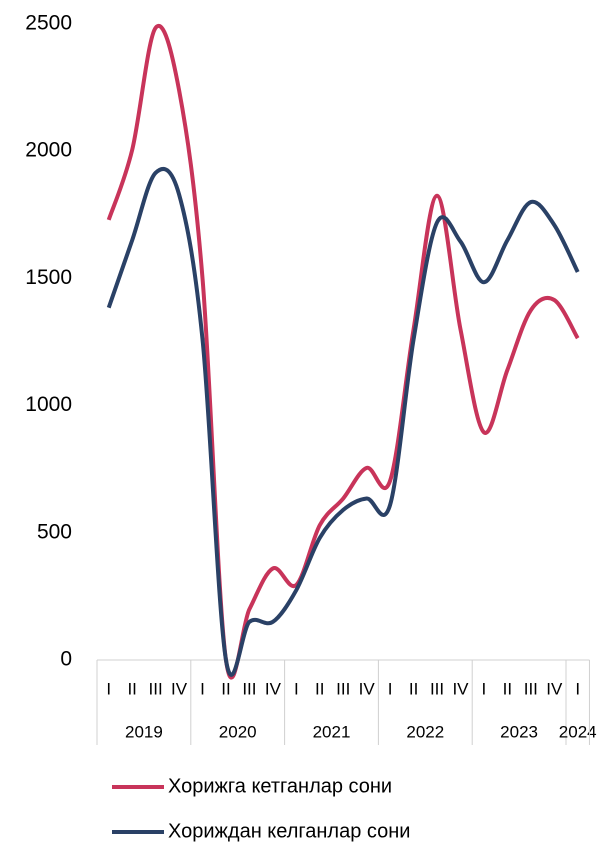 This screenshot has height=847, width=606. Describe the element at coordinates (48, 277) in the screenshot. I see `y-tick-label: 1500` at that location.